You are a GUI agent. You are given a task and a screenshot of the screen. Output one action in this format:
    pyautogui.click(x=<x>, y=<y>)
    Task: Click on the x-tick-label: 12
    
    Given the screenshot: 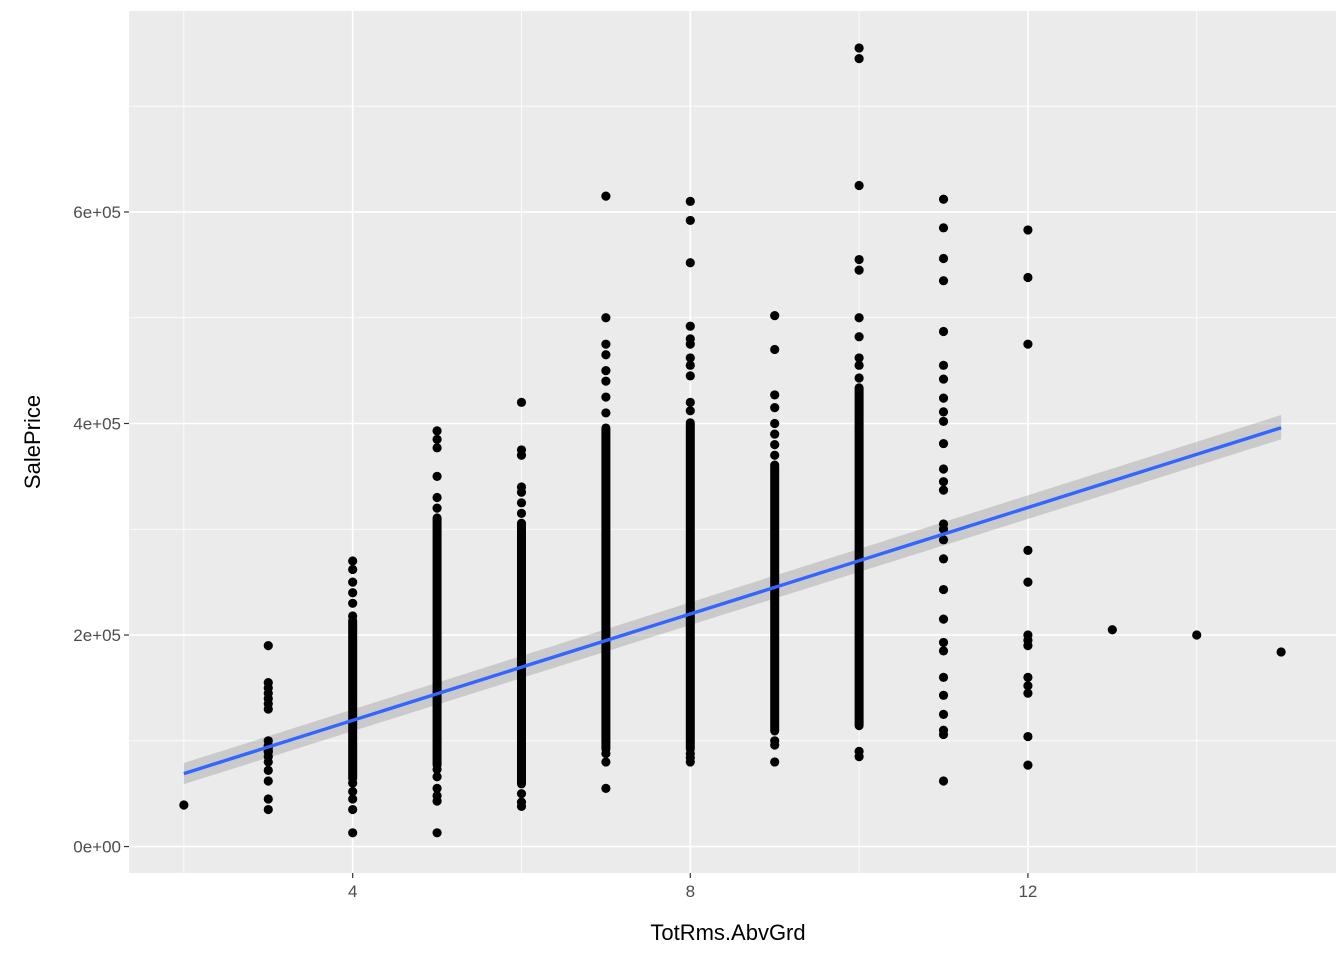 What is the action you would take?
    pyautogui.click(x=1027, y=891)
    